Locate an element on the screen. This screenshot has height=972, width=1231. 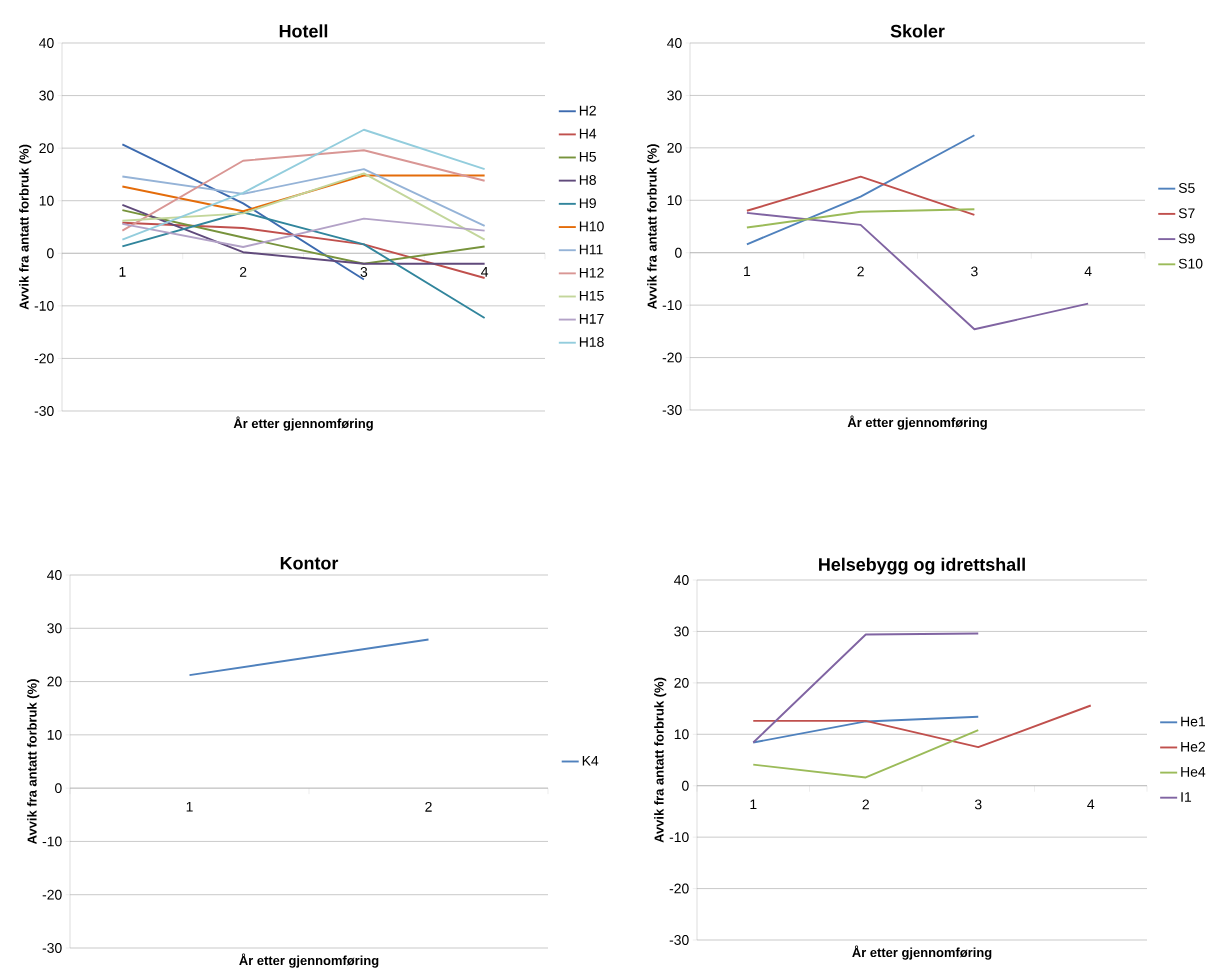
legend-label: S10 is located at coordinates (1190, 263).